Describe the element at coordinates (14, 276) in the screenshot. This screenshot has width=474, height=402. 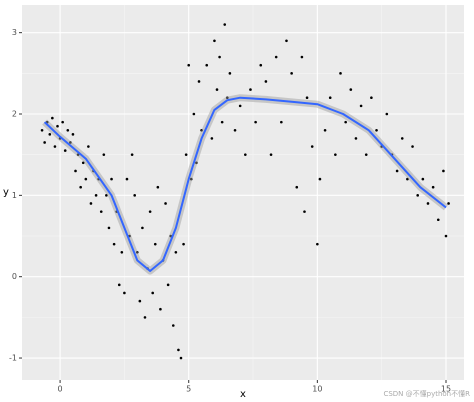
I see `y-tick-label: 0` at that location.